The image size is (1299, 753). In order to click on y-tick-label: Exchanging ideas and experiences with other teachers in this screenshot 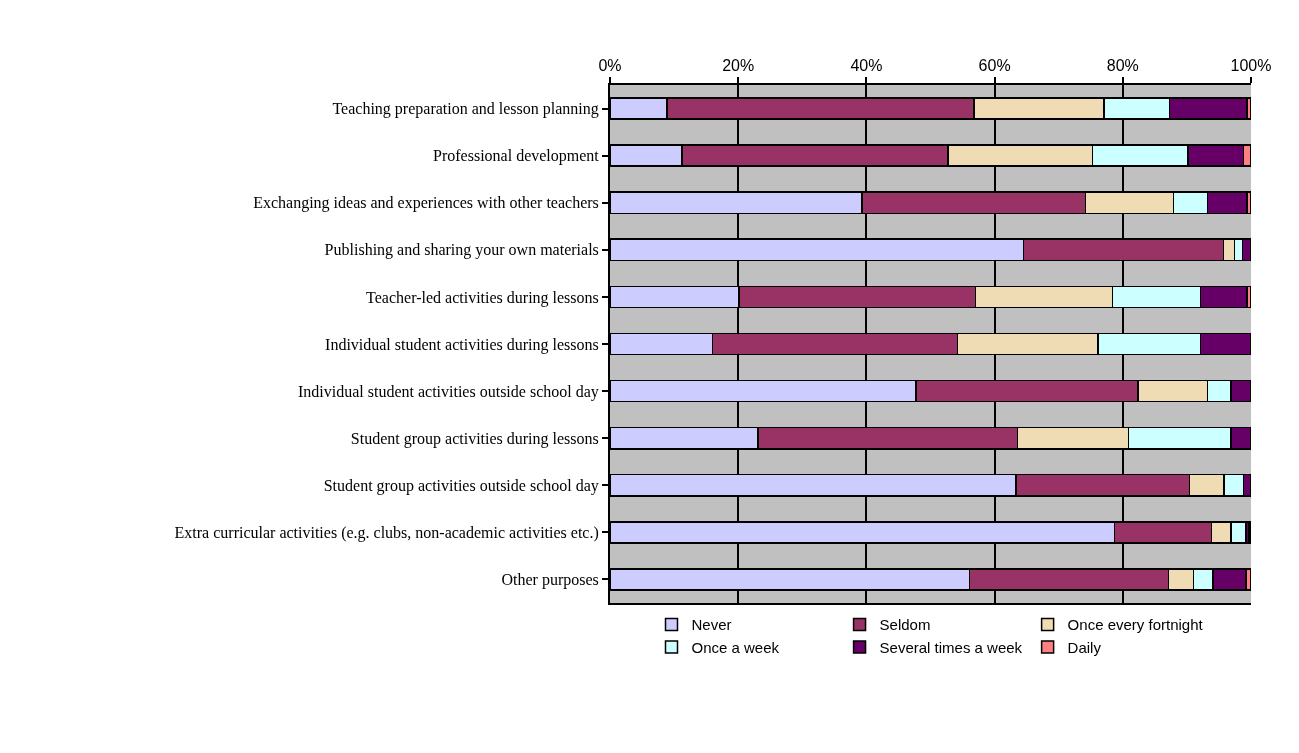, I will do `click(426, 203)`.